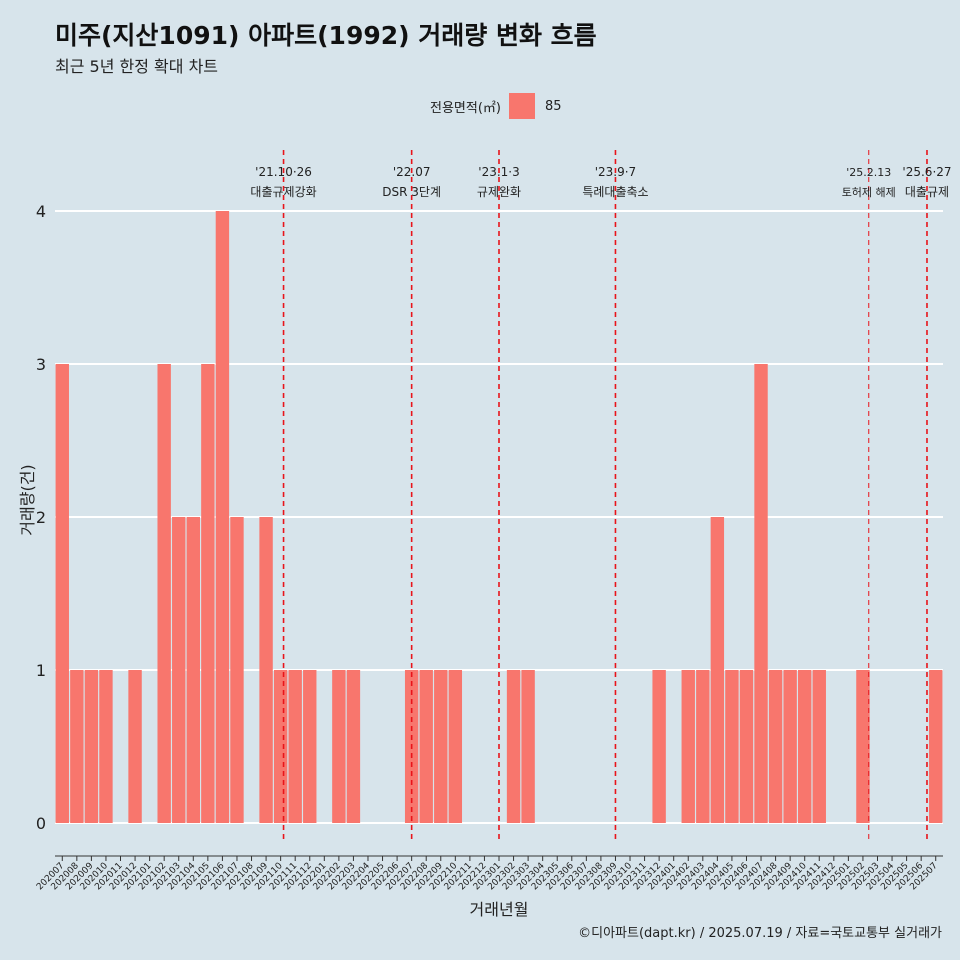 This screenshot has height=960, width=960. Describe the element at coordinates (326, 35) in the screenshot. I see `chart-title: 미주(지산1091) 아파트(1992) 거래량 변화 흐름` at that location.